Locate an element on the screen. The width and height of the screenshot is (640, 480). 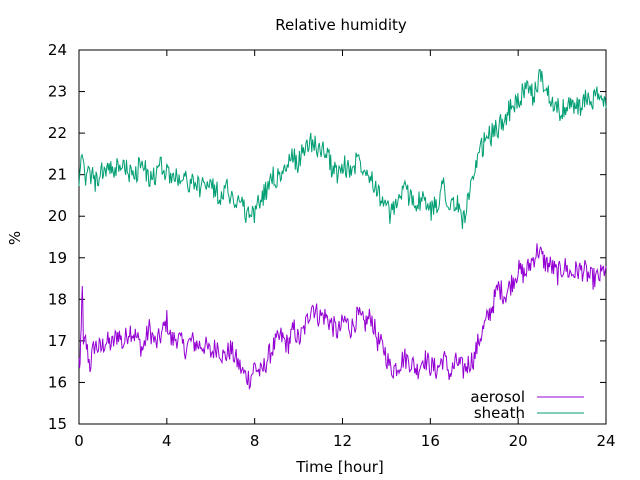
y-tick-label: 19 is located at coordinates (57, 258).